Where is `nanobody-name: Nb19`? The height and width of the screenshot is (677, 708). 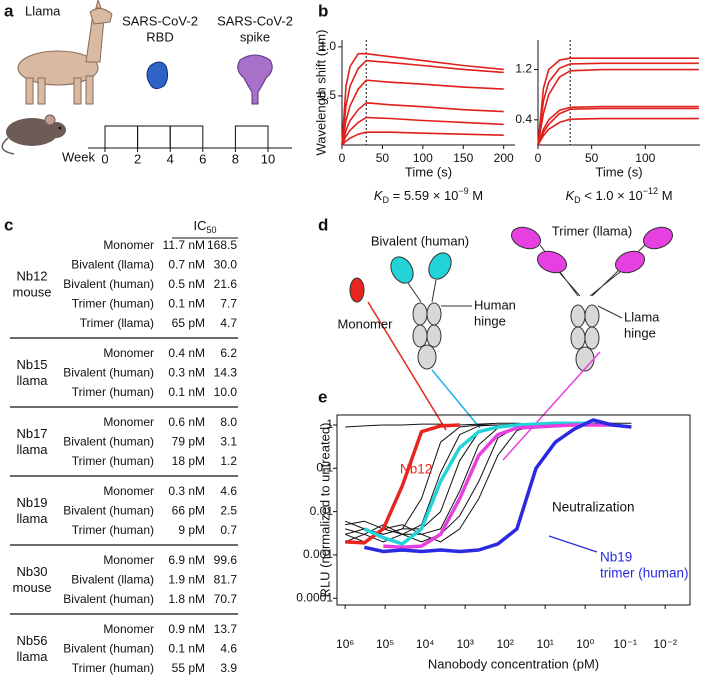
nanobody-name: Nb19 is located at coordinates (31, 502).